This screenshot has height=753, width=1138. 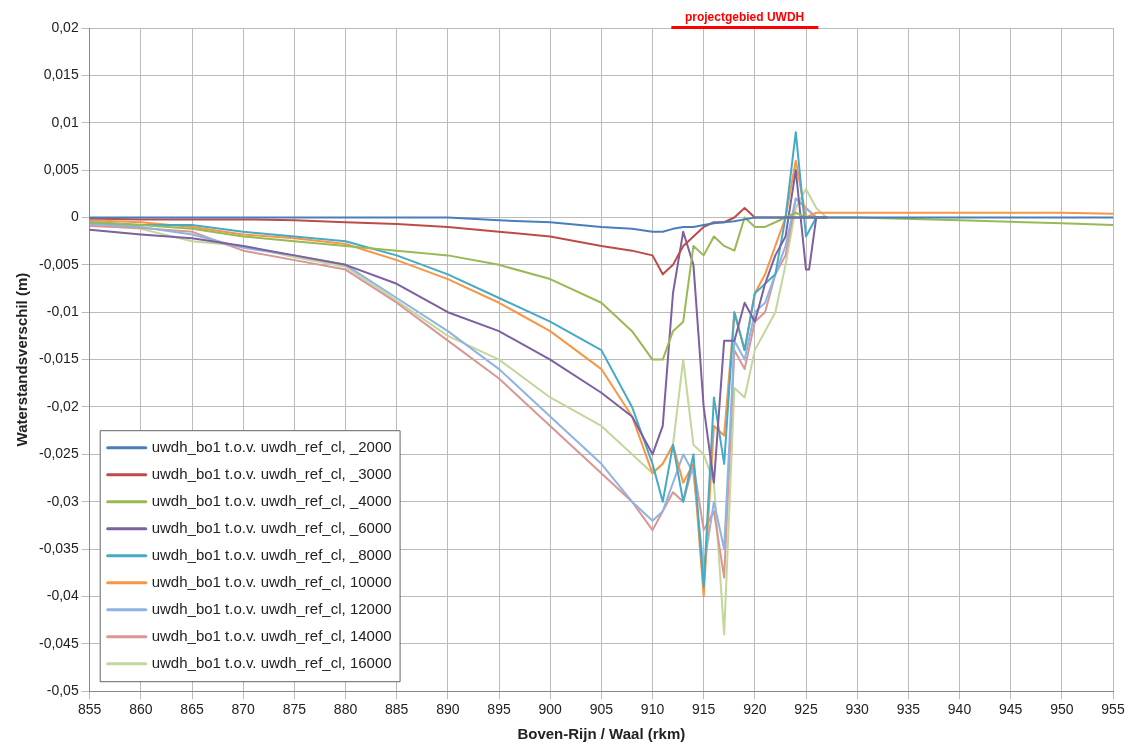 I want to click on y-tick-label: -0,015, so click(x=58, y=358).